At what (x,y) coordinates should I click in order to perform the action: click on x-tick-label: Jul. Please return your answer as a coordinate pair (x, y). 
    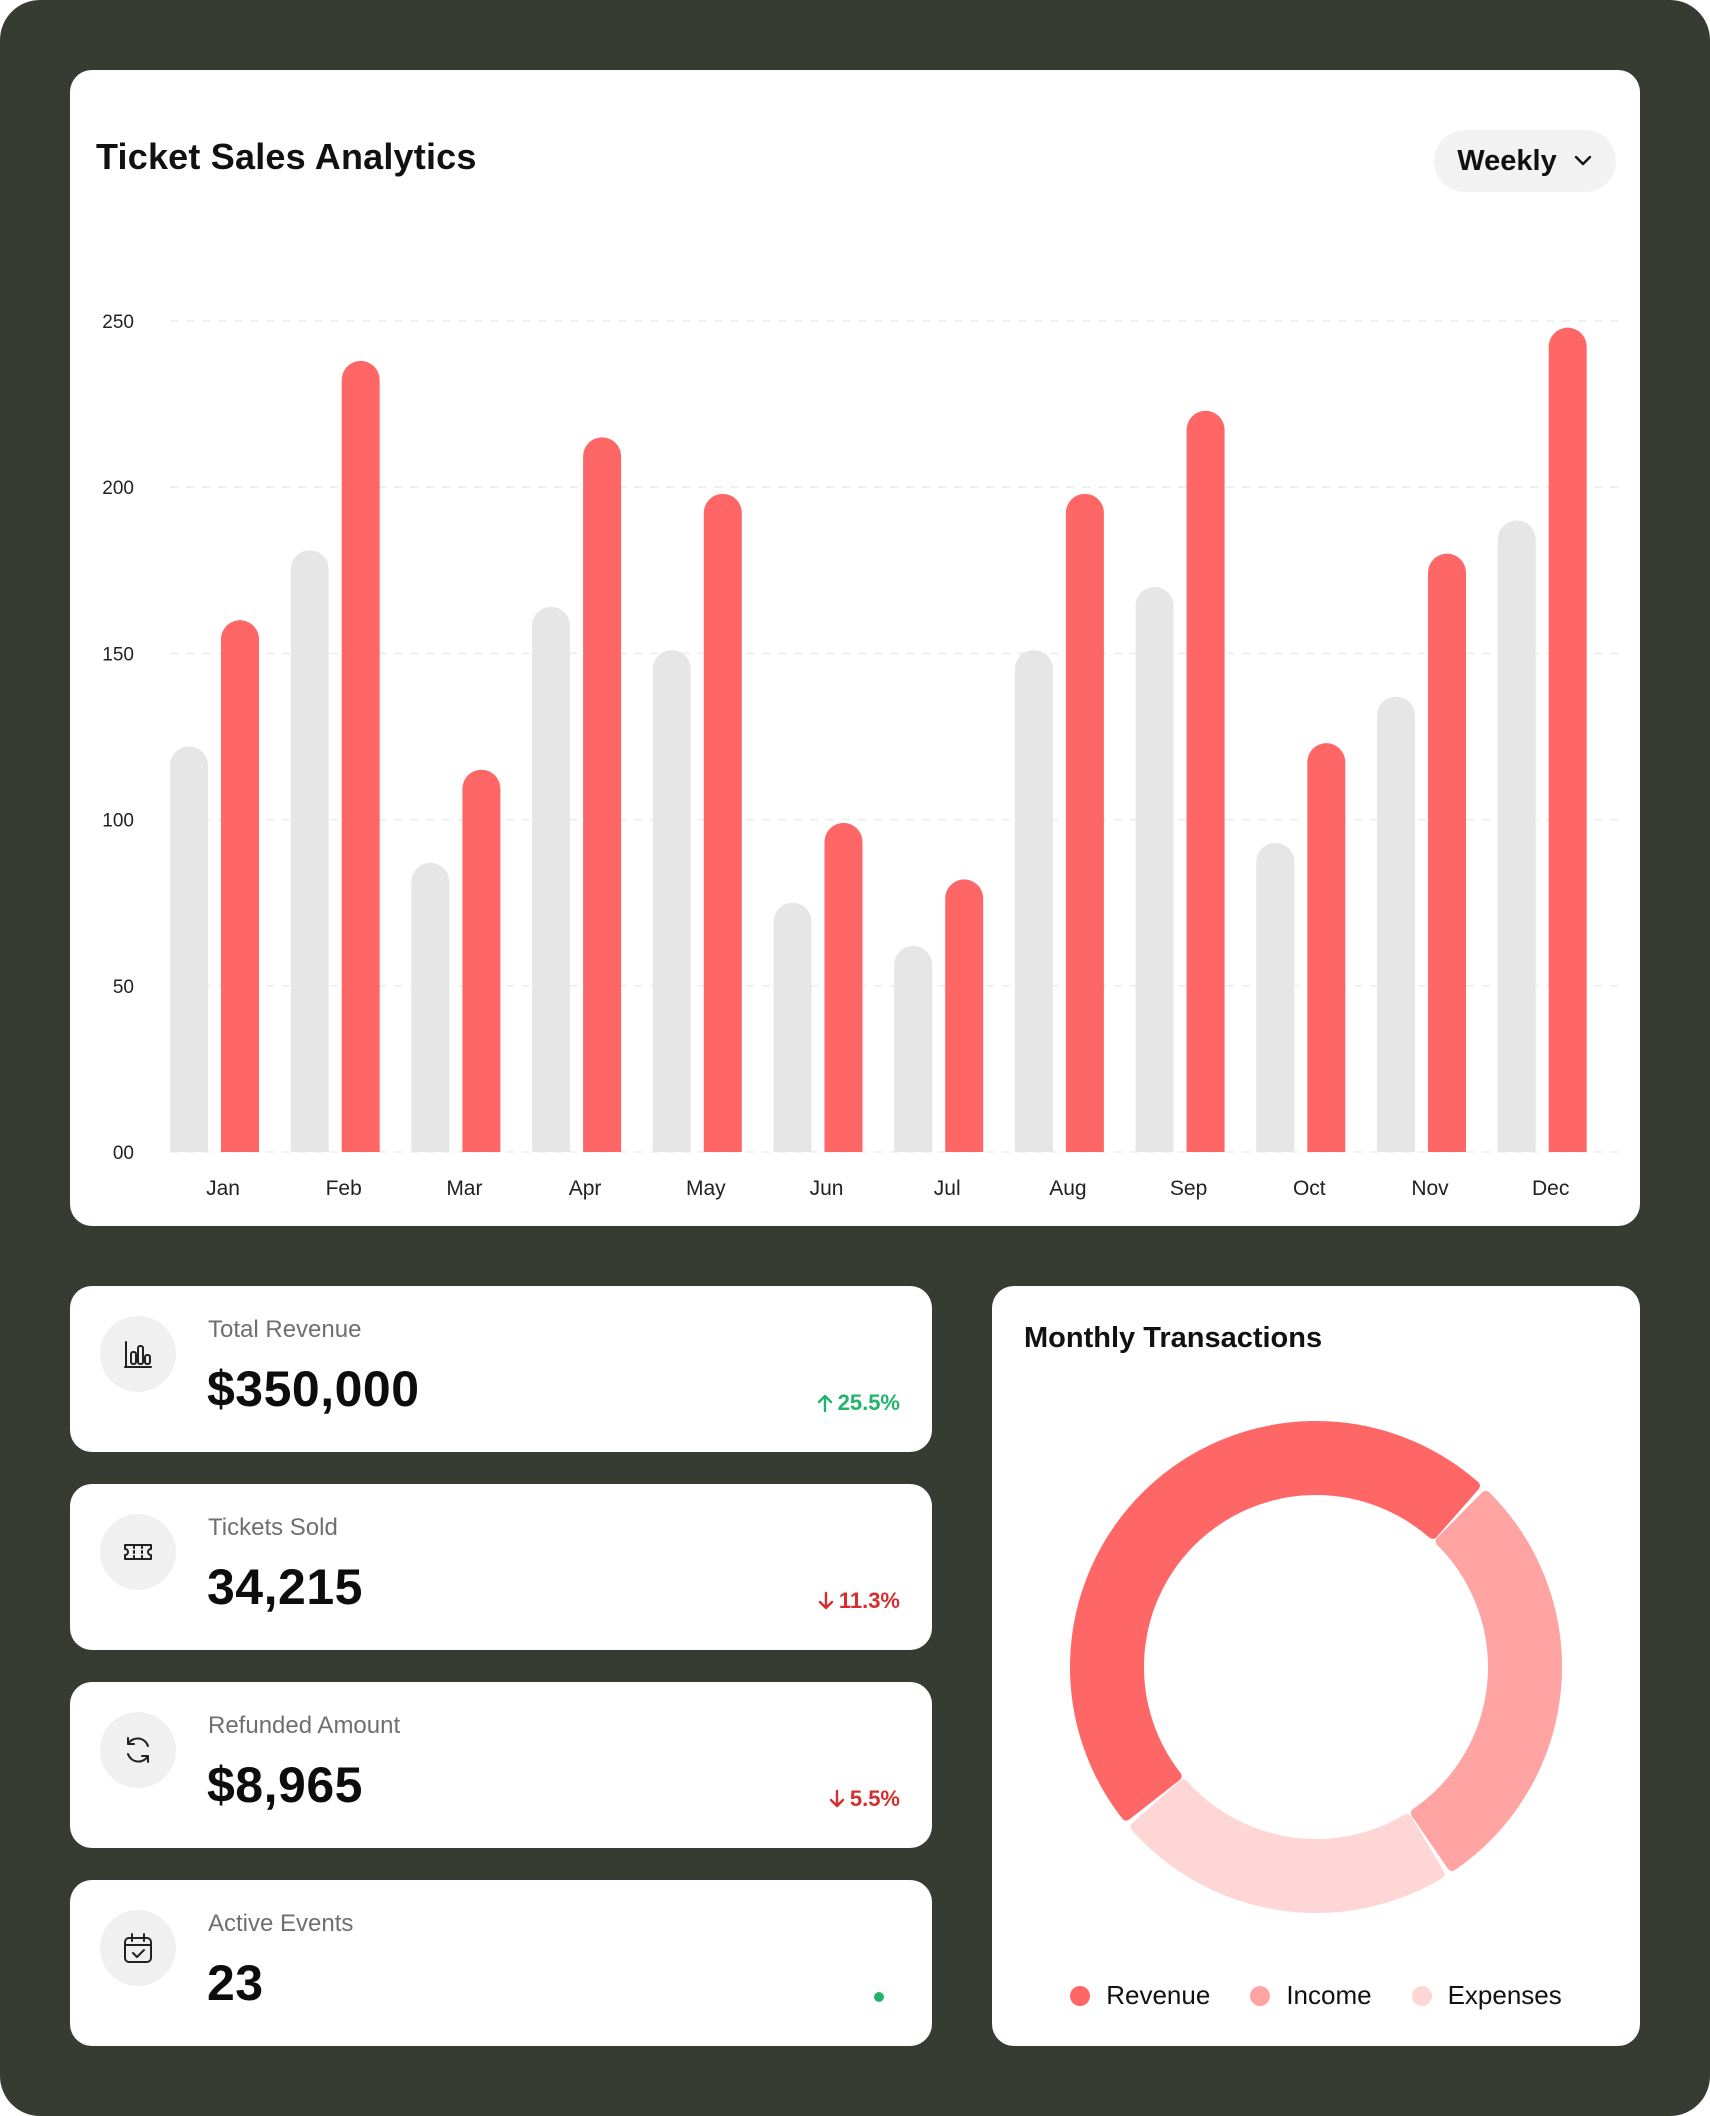
    Looking at the image, I should click on (947, 1188).